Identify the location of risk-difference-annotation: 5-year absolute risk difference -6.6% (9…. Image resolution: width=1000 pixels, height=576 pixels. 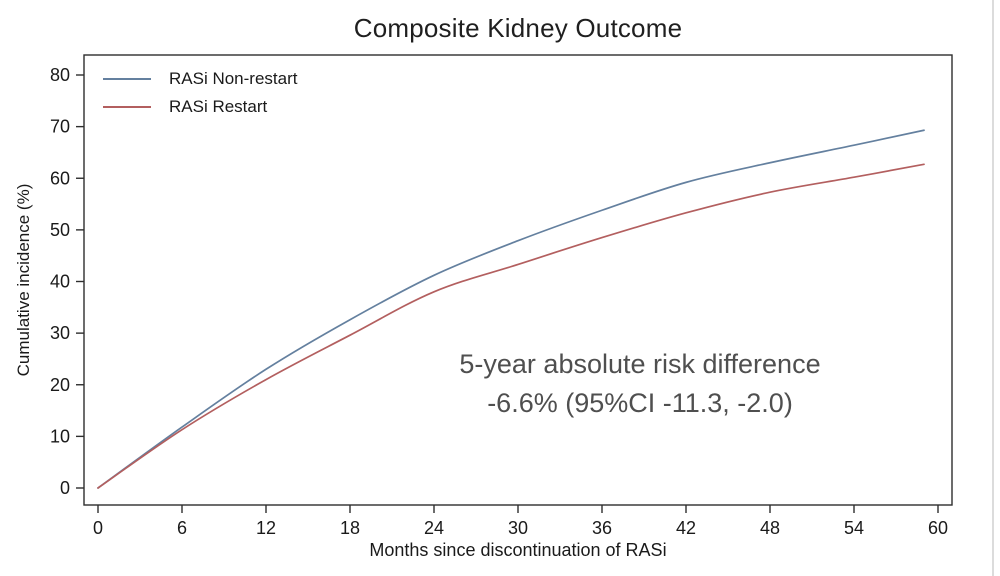
(640, 384).